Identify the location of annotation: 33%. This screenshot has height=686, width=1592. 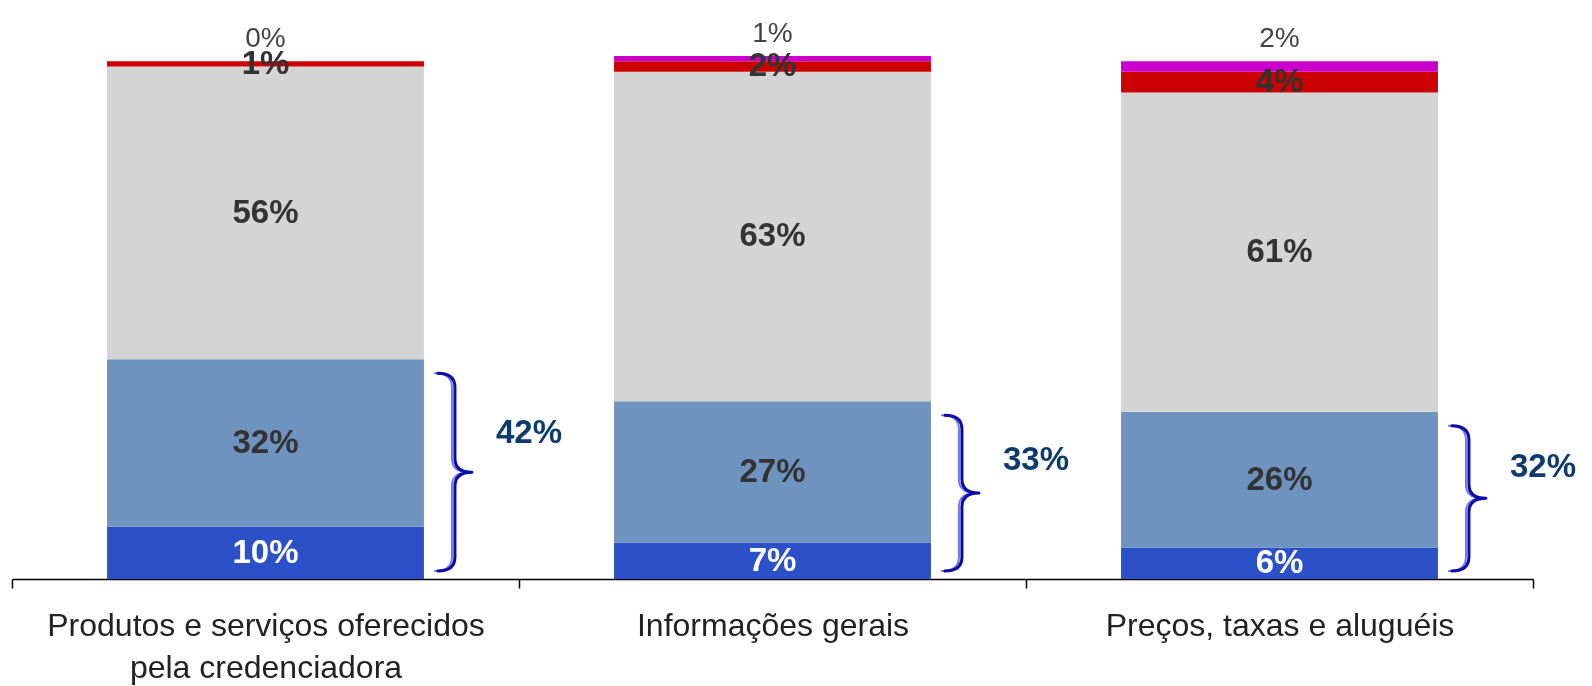
(1035, 459).